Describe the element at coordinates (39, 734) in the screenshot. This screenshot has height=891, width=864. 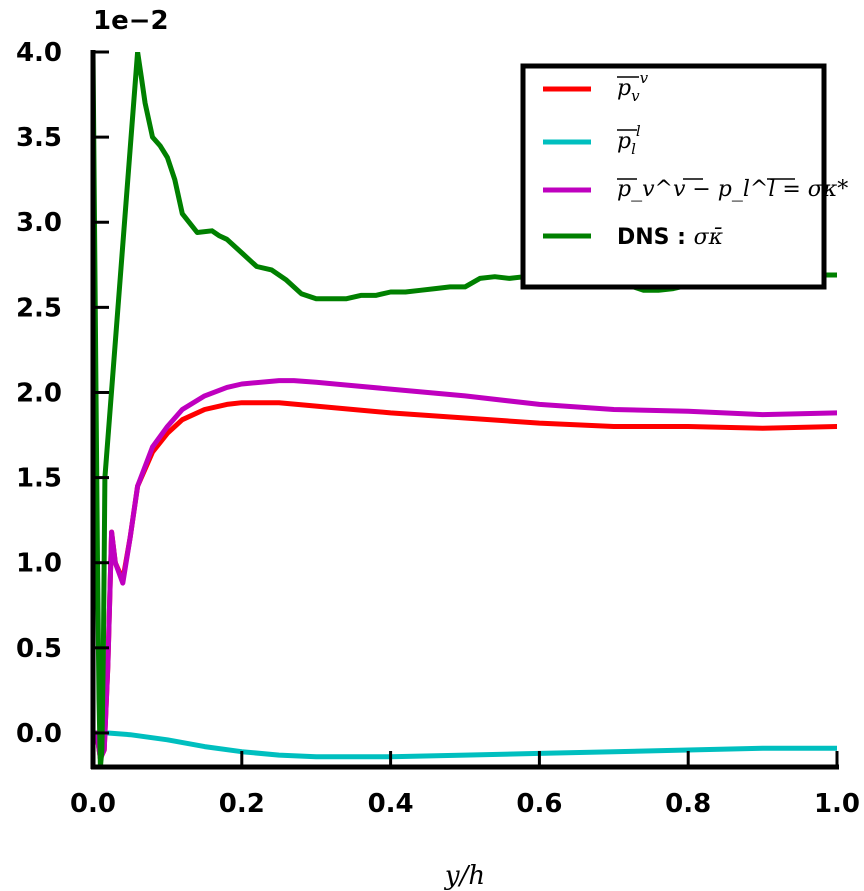
I see `y-tick-label: 0.0` at that location.